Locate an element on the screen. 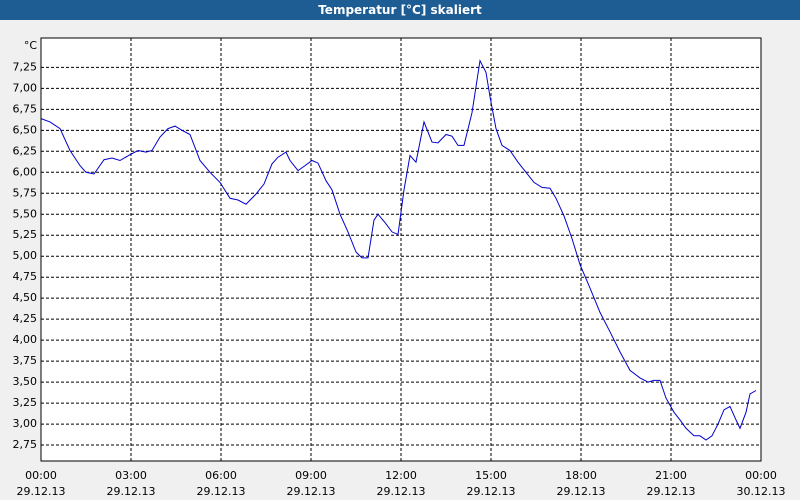  y-tick-label: 4,25 is located at coordinates (25, 318).